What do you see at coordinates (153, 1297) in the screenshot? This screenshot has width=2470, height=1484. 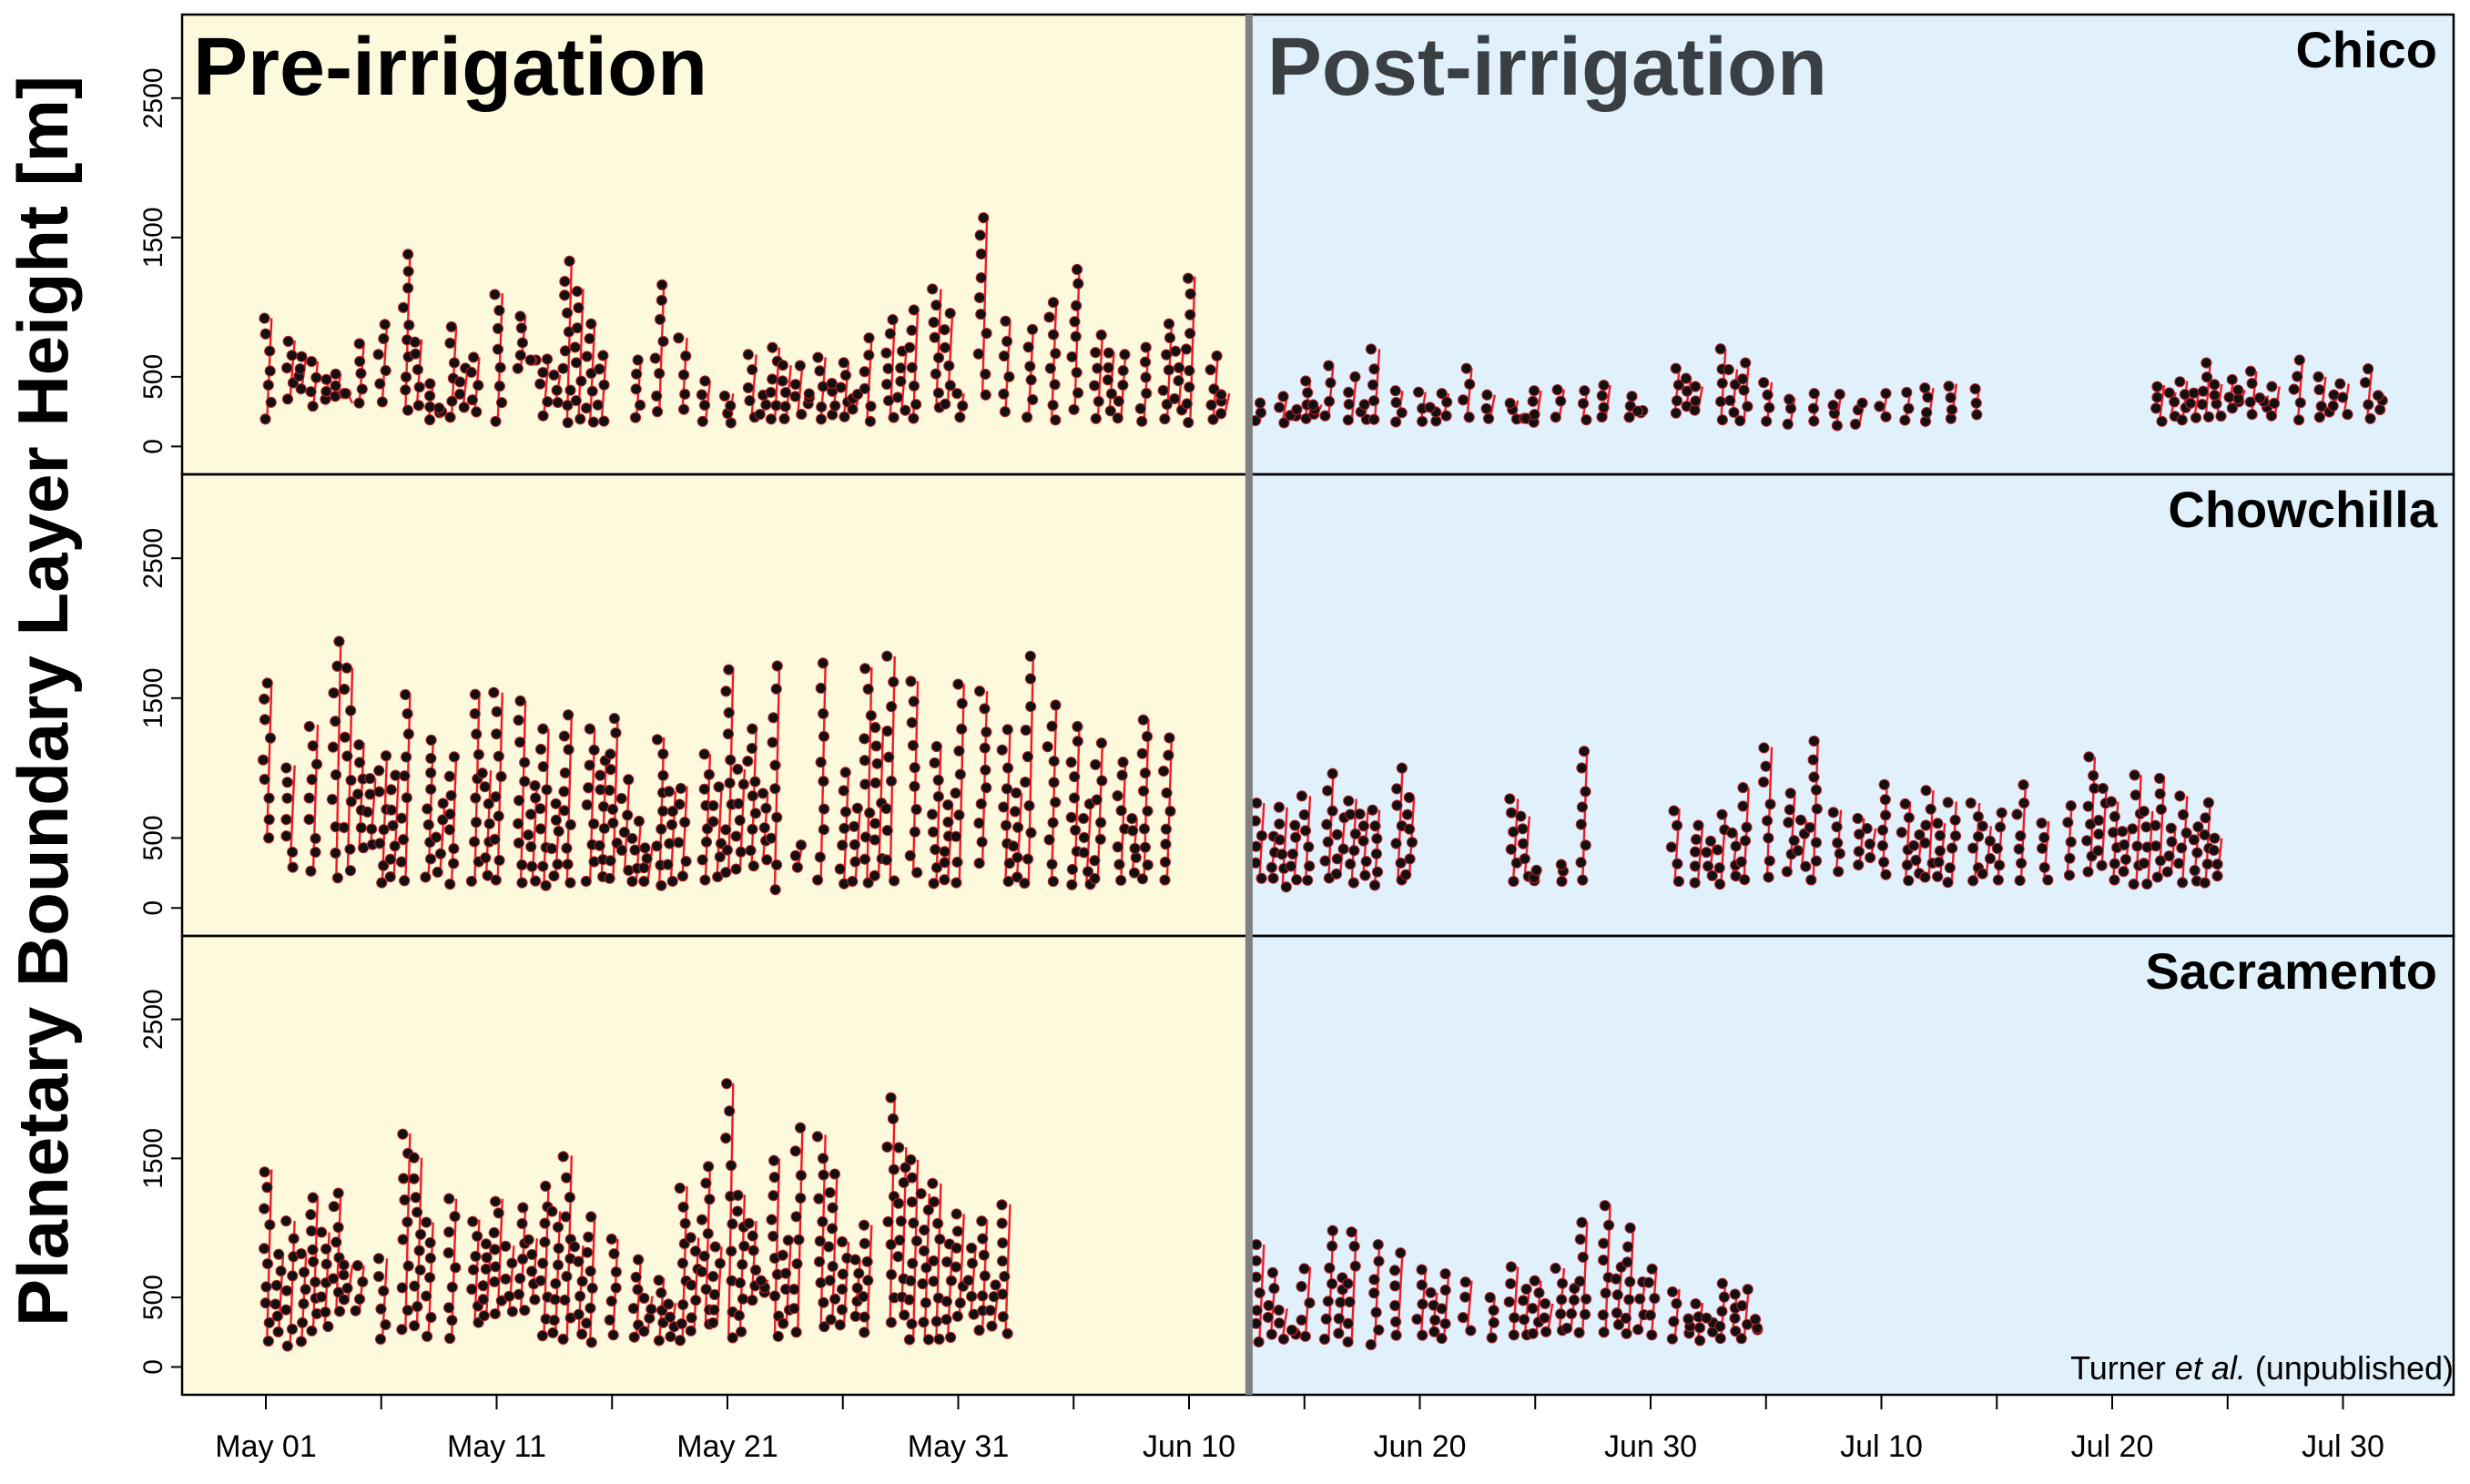 I see `y-tick-label: 500` at bounding box center [153, 1297].